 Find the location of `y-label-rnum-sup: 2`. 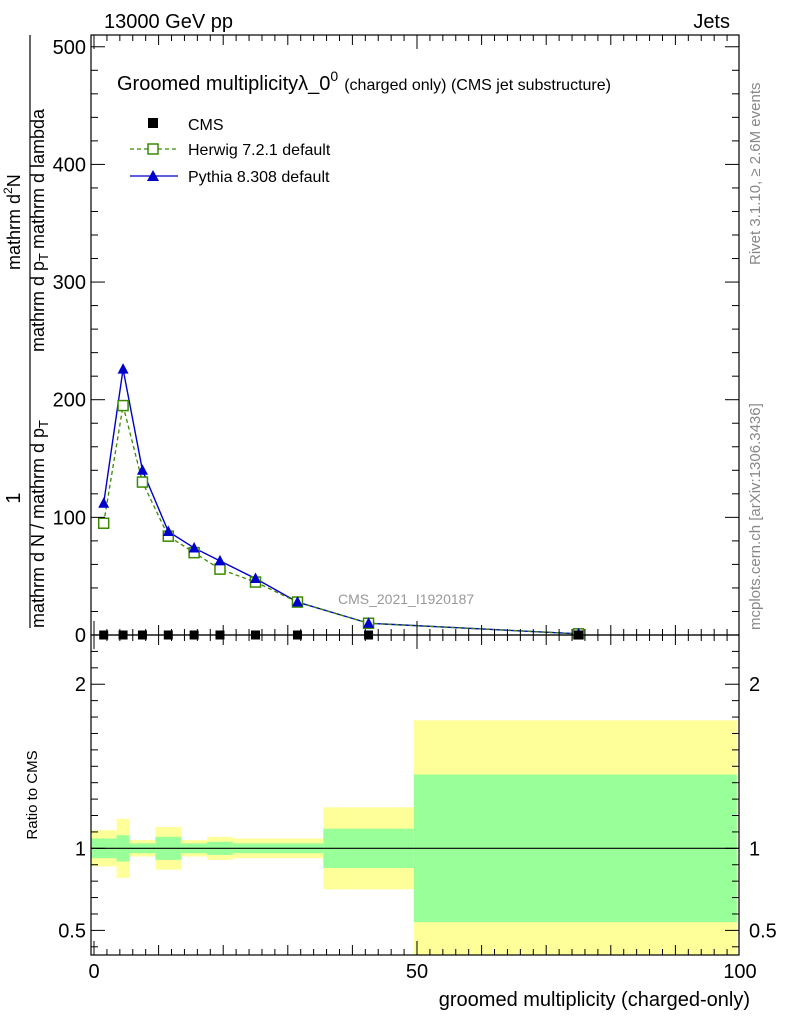

y-label-rnum-sup: 2 is located at coordinates (8, 190).